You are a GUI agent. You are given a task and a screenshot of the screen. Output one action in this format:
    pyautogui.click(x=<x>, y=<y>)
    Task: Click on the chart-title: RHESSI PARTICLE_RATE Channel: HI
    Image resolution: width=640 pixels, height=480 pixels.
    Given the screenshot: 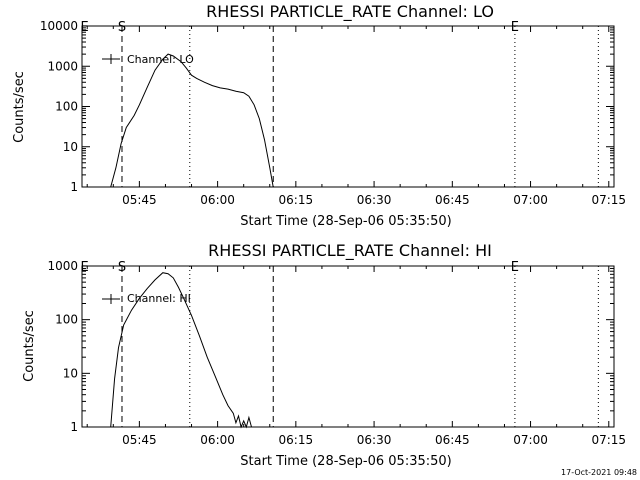 What is the action you would take?
    pyautogui.click(x=350, y=251)
    